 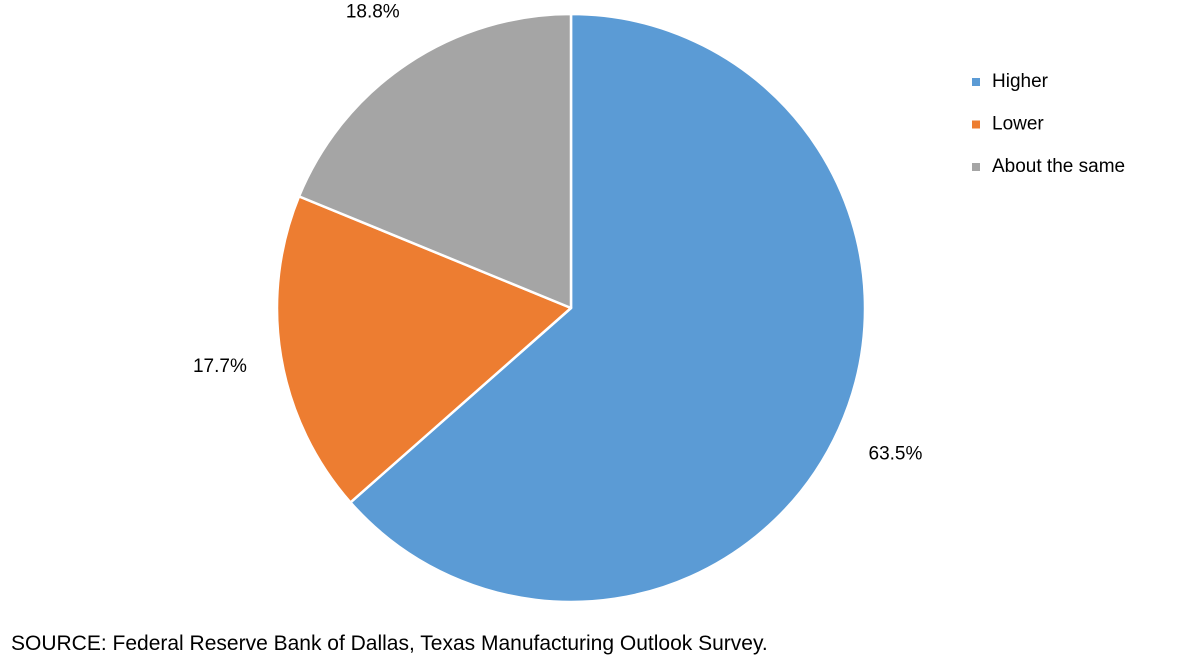 What do you see at coordinates (424, 349) in the screenshot?
I see `pie-slice-lower` at bounding box center [424, 349].